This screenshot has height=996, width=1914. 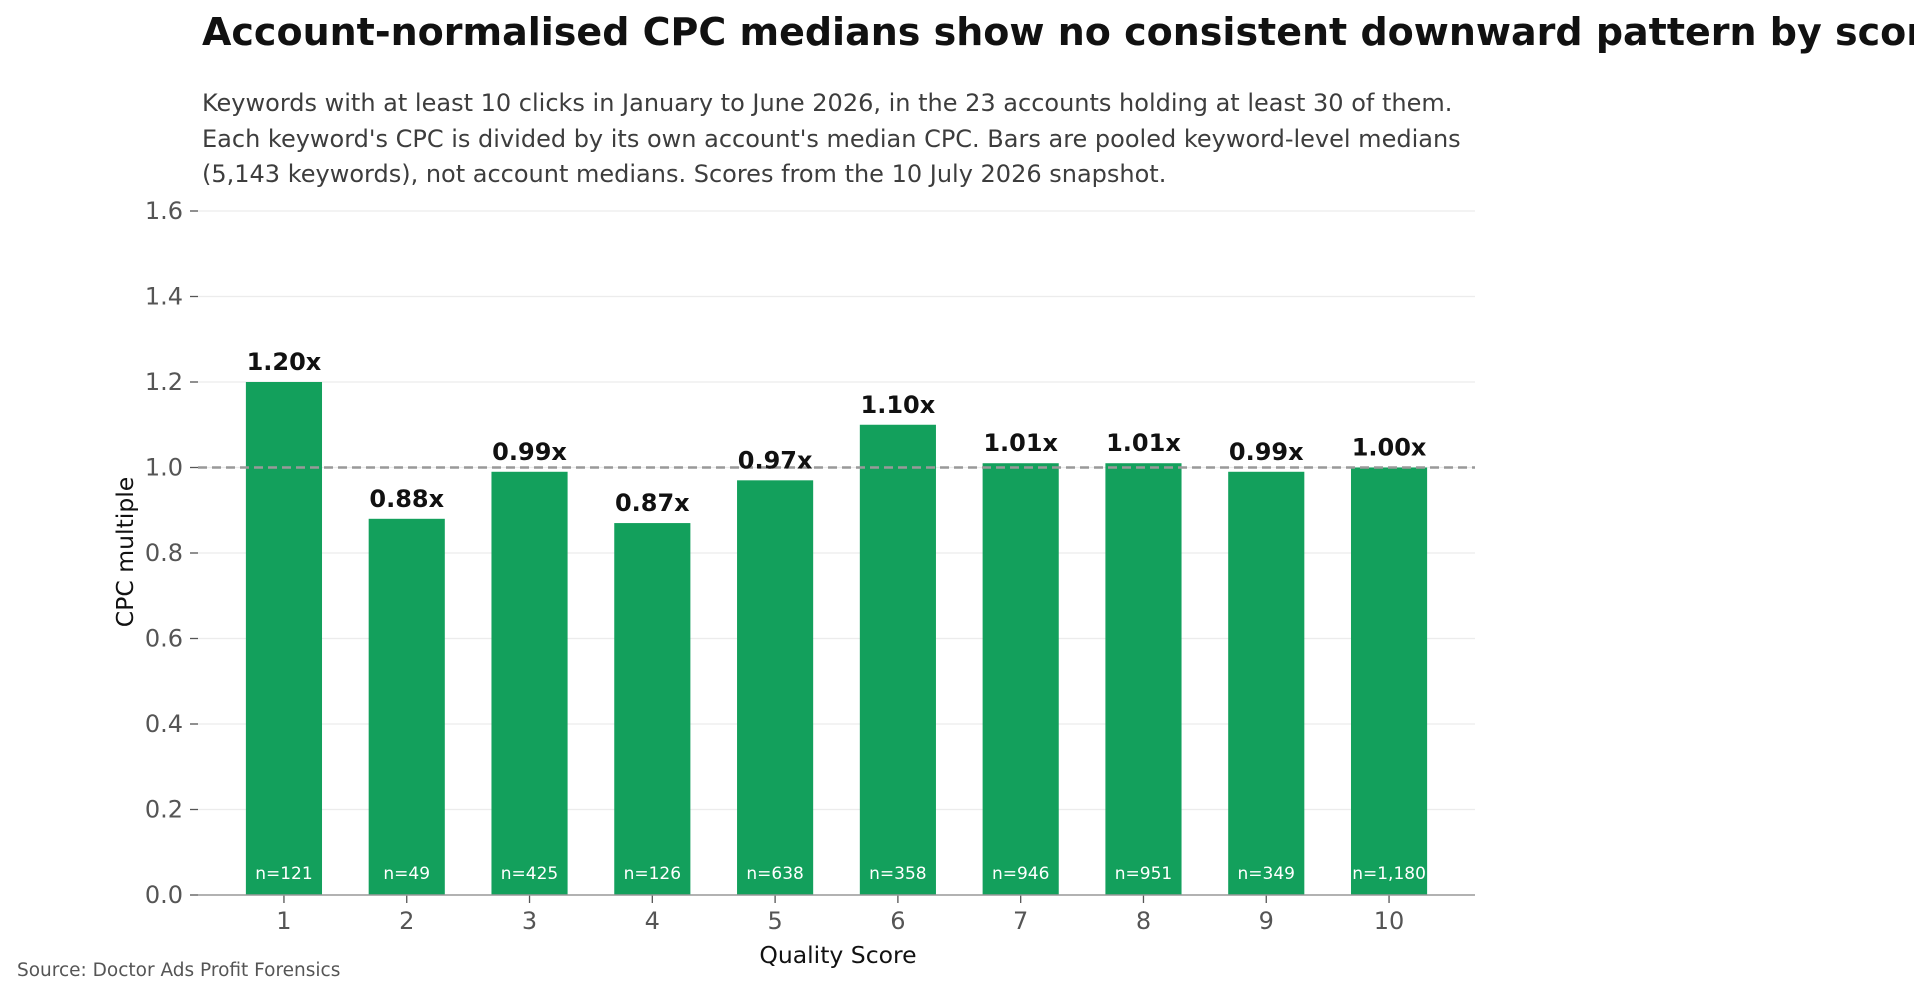 What do you see at coordinates (898, 405) in the screenshot?
I see `value-label: 1.10x` at bounding box center [898, 405].